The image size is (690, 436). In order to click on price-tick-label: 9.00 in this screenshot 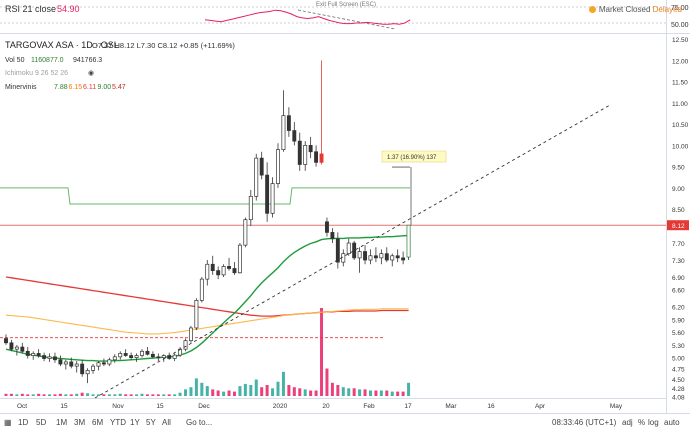, I will do `click(678, 189)`.